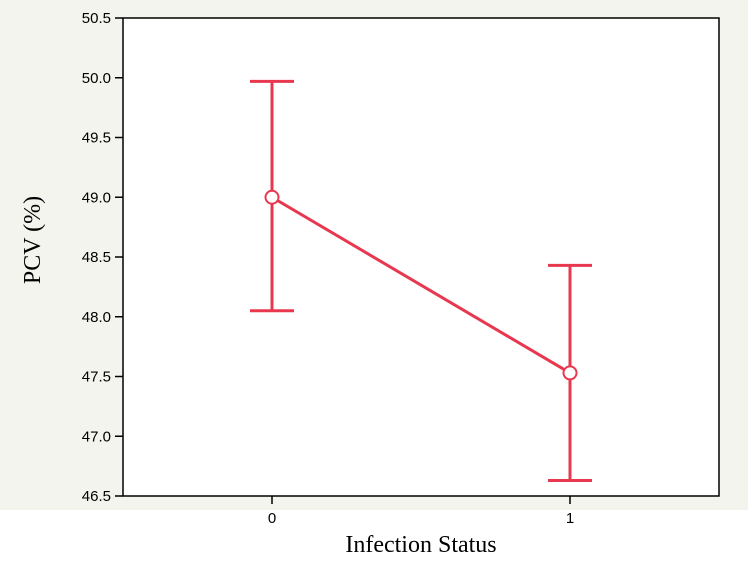  Describe the element at coordinates (33, 240) in the screenshot. I see `y-axis-title: PCV (%)` at that location.